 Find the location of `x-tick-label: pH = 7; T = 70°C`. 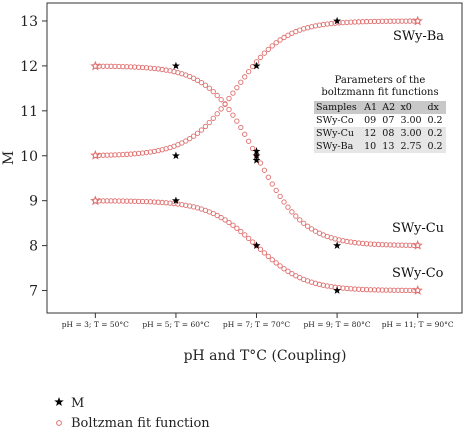

x-tick-label: pH = 7; T = 70°C is located at coordinates (256, 324).